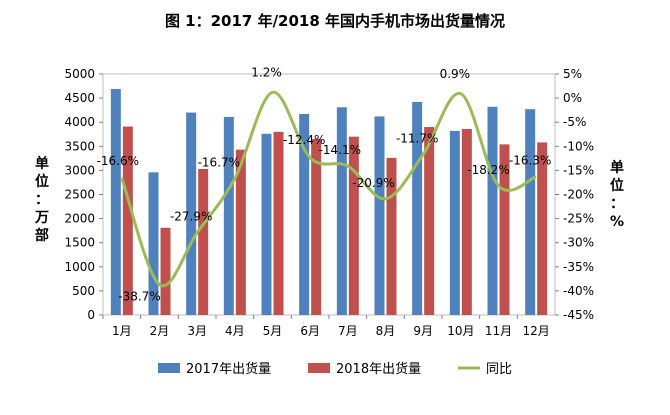 This screenshot has width=670, height=415. What do you see at coordinates (578, 243) in the screenshot?
I see `y-right-tick-label: -30%` at bounding box center [578, 243].